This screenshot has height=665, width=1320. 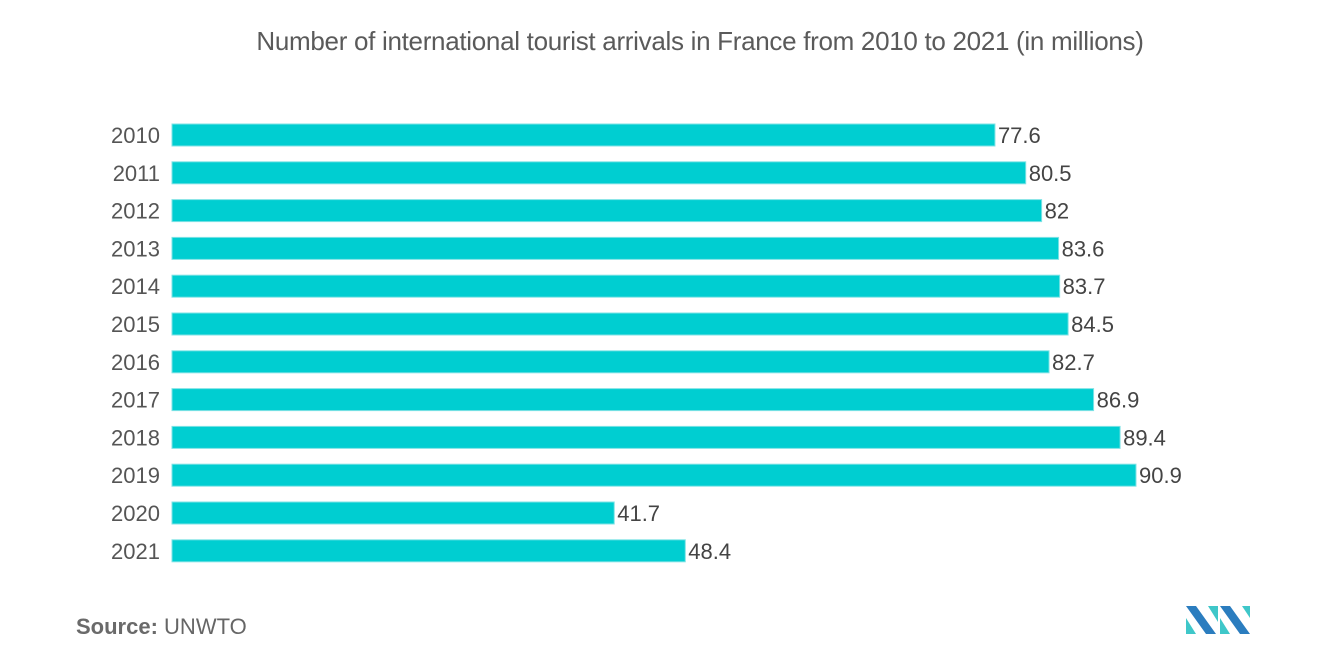 I want to click on category-label: 2019, so click(x=135, y=475).